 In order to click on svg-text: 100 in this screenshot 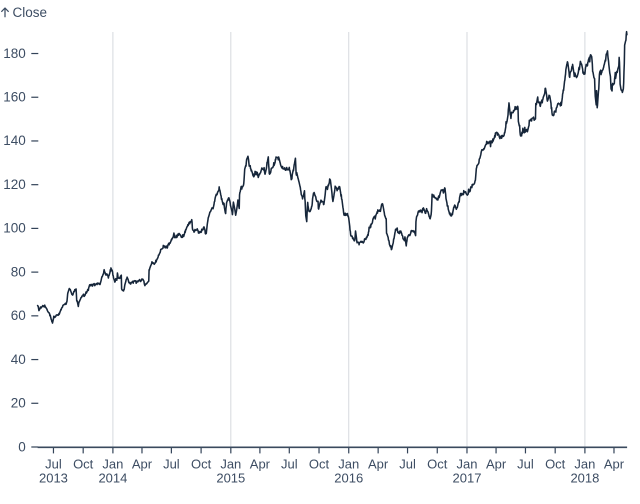, I will do `click(14, 228)`.